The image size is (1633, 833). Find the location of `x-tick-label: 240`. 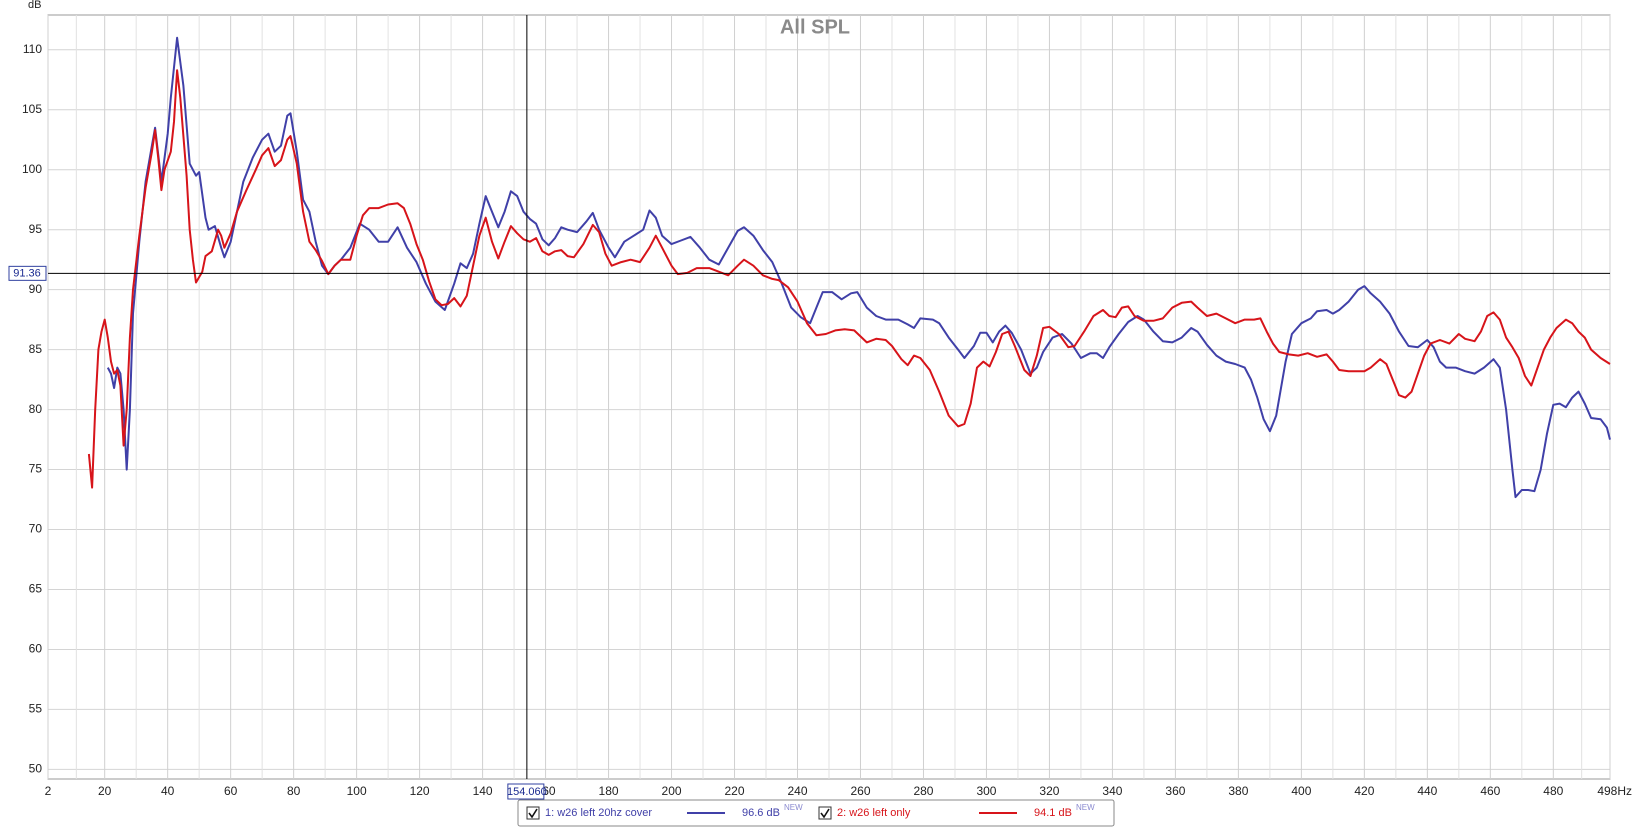

x-tick-label: 240 is located at coordinates (797, 791).